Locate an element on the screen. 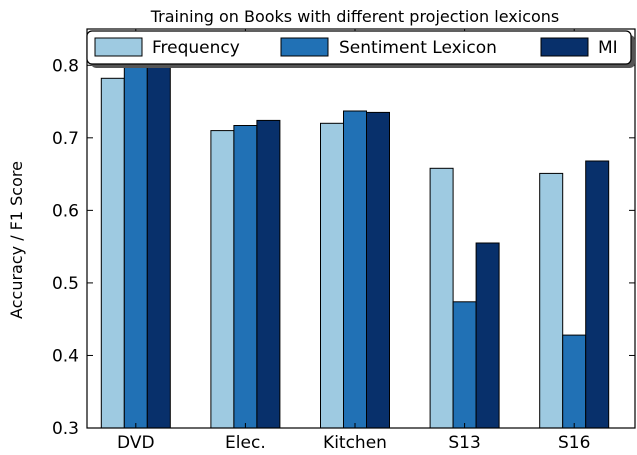 This screenshot has height=455, width=637. bar-s16-frequency is located at coordinates (551, 300).